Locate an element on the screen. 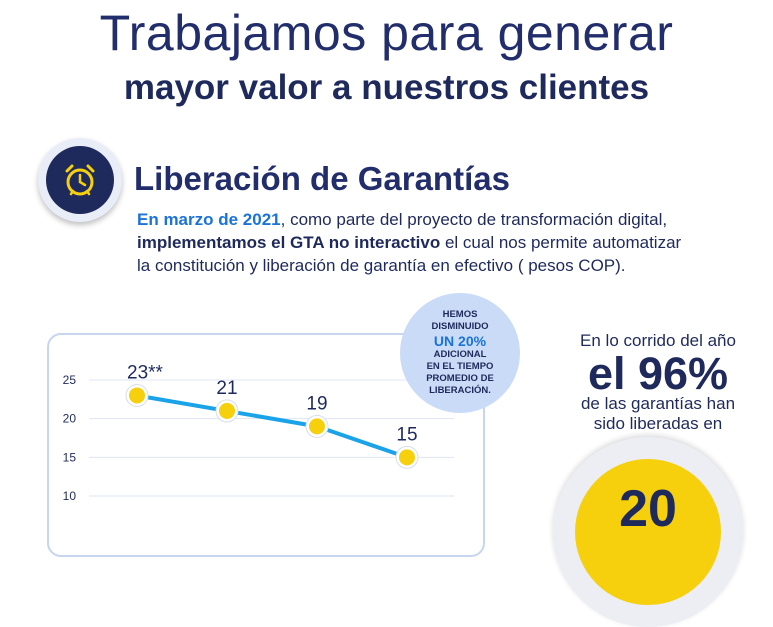 This screenshot has height=627, width=773. side-stat-percent: el 96% is located at coordinates (658, 373).